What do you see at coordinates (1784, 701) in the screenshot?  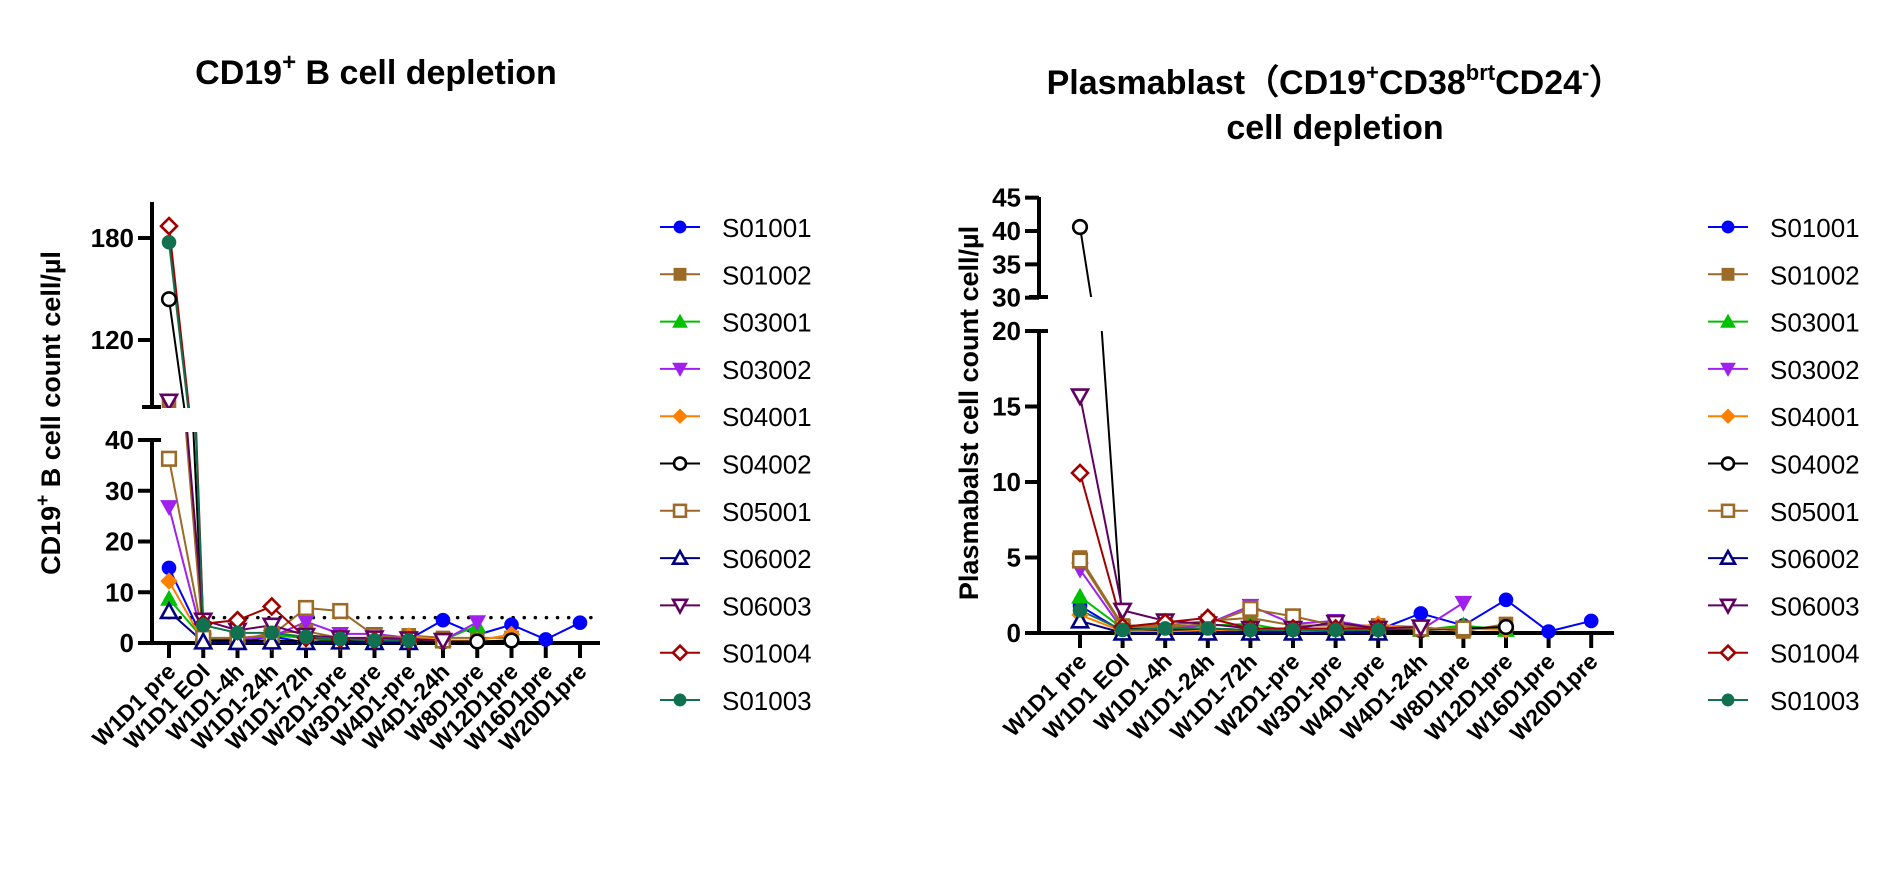 I see `legend-item-S01003: S01003` at bounding box center [1784, 701].